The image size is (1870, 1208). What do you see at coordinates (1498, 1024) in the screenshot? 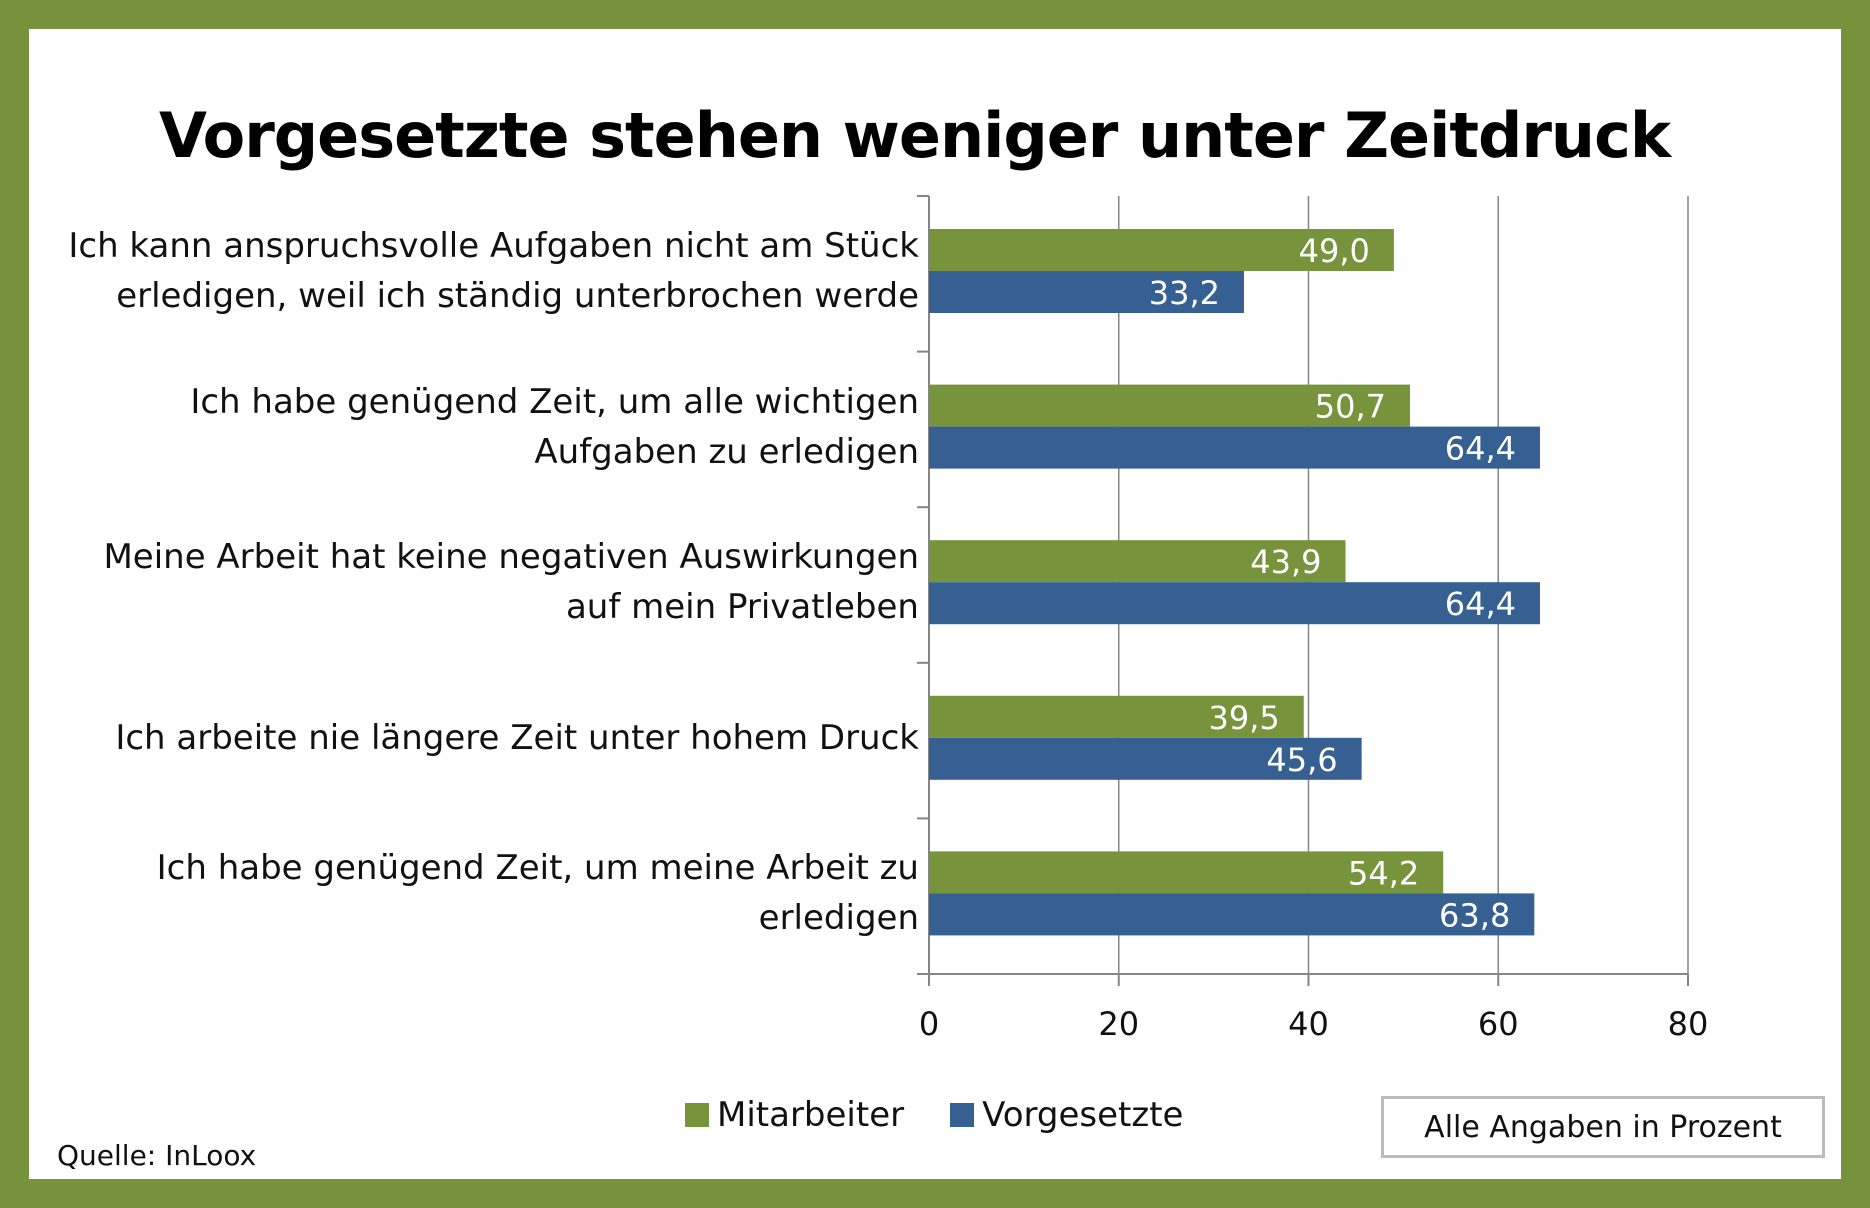
I see `x-tick-label-60: 60` at bounding box center [1498, 1024].